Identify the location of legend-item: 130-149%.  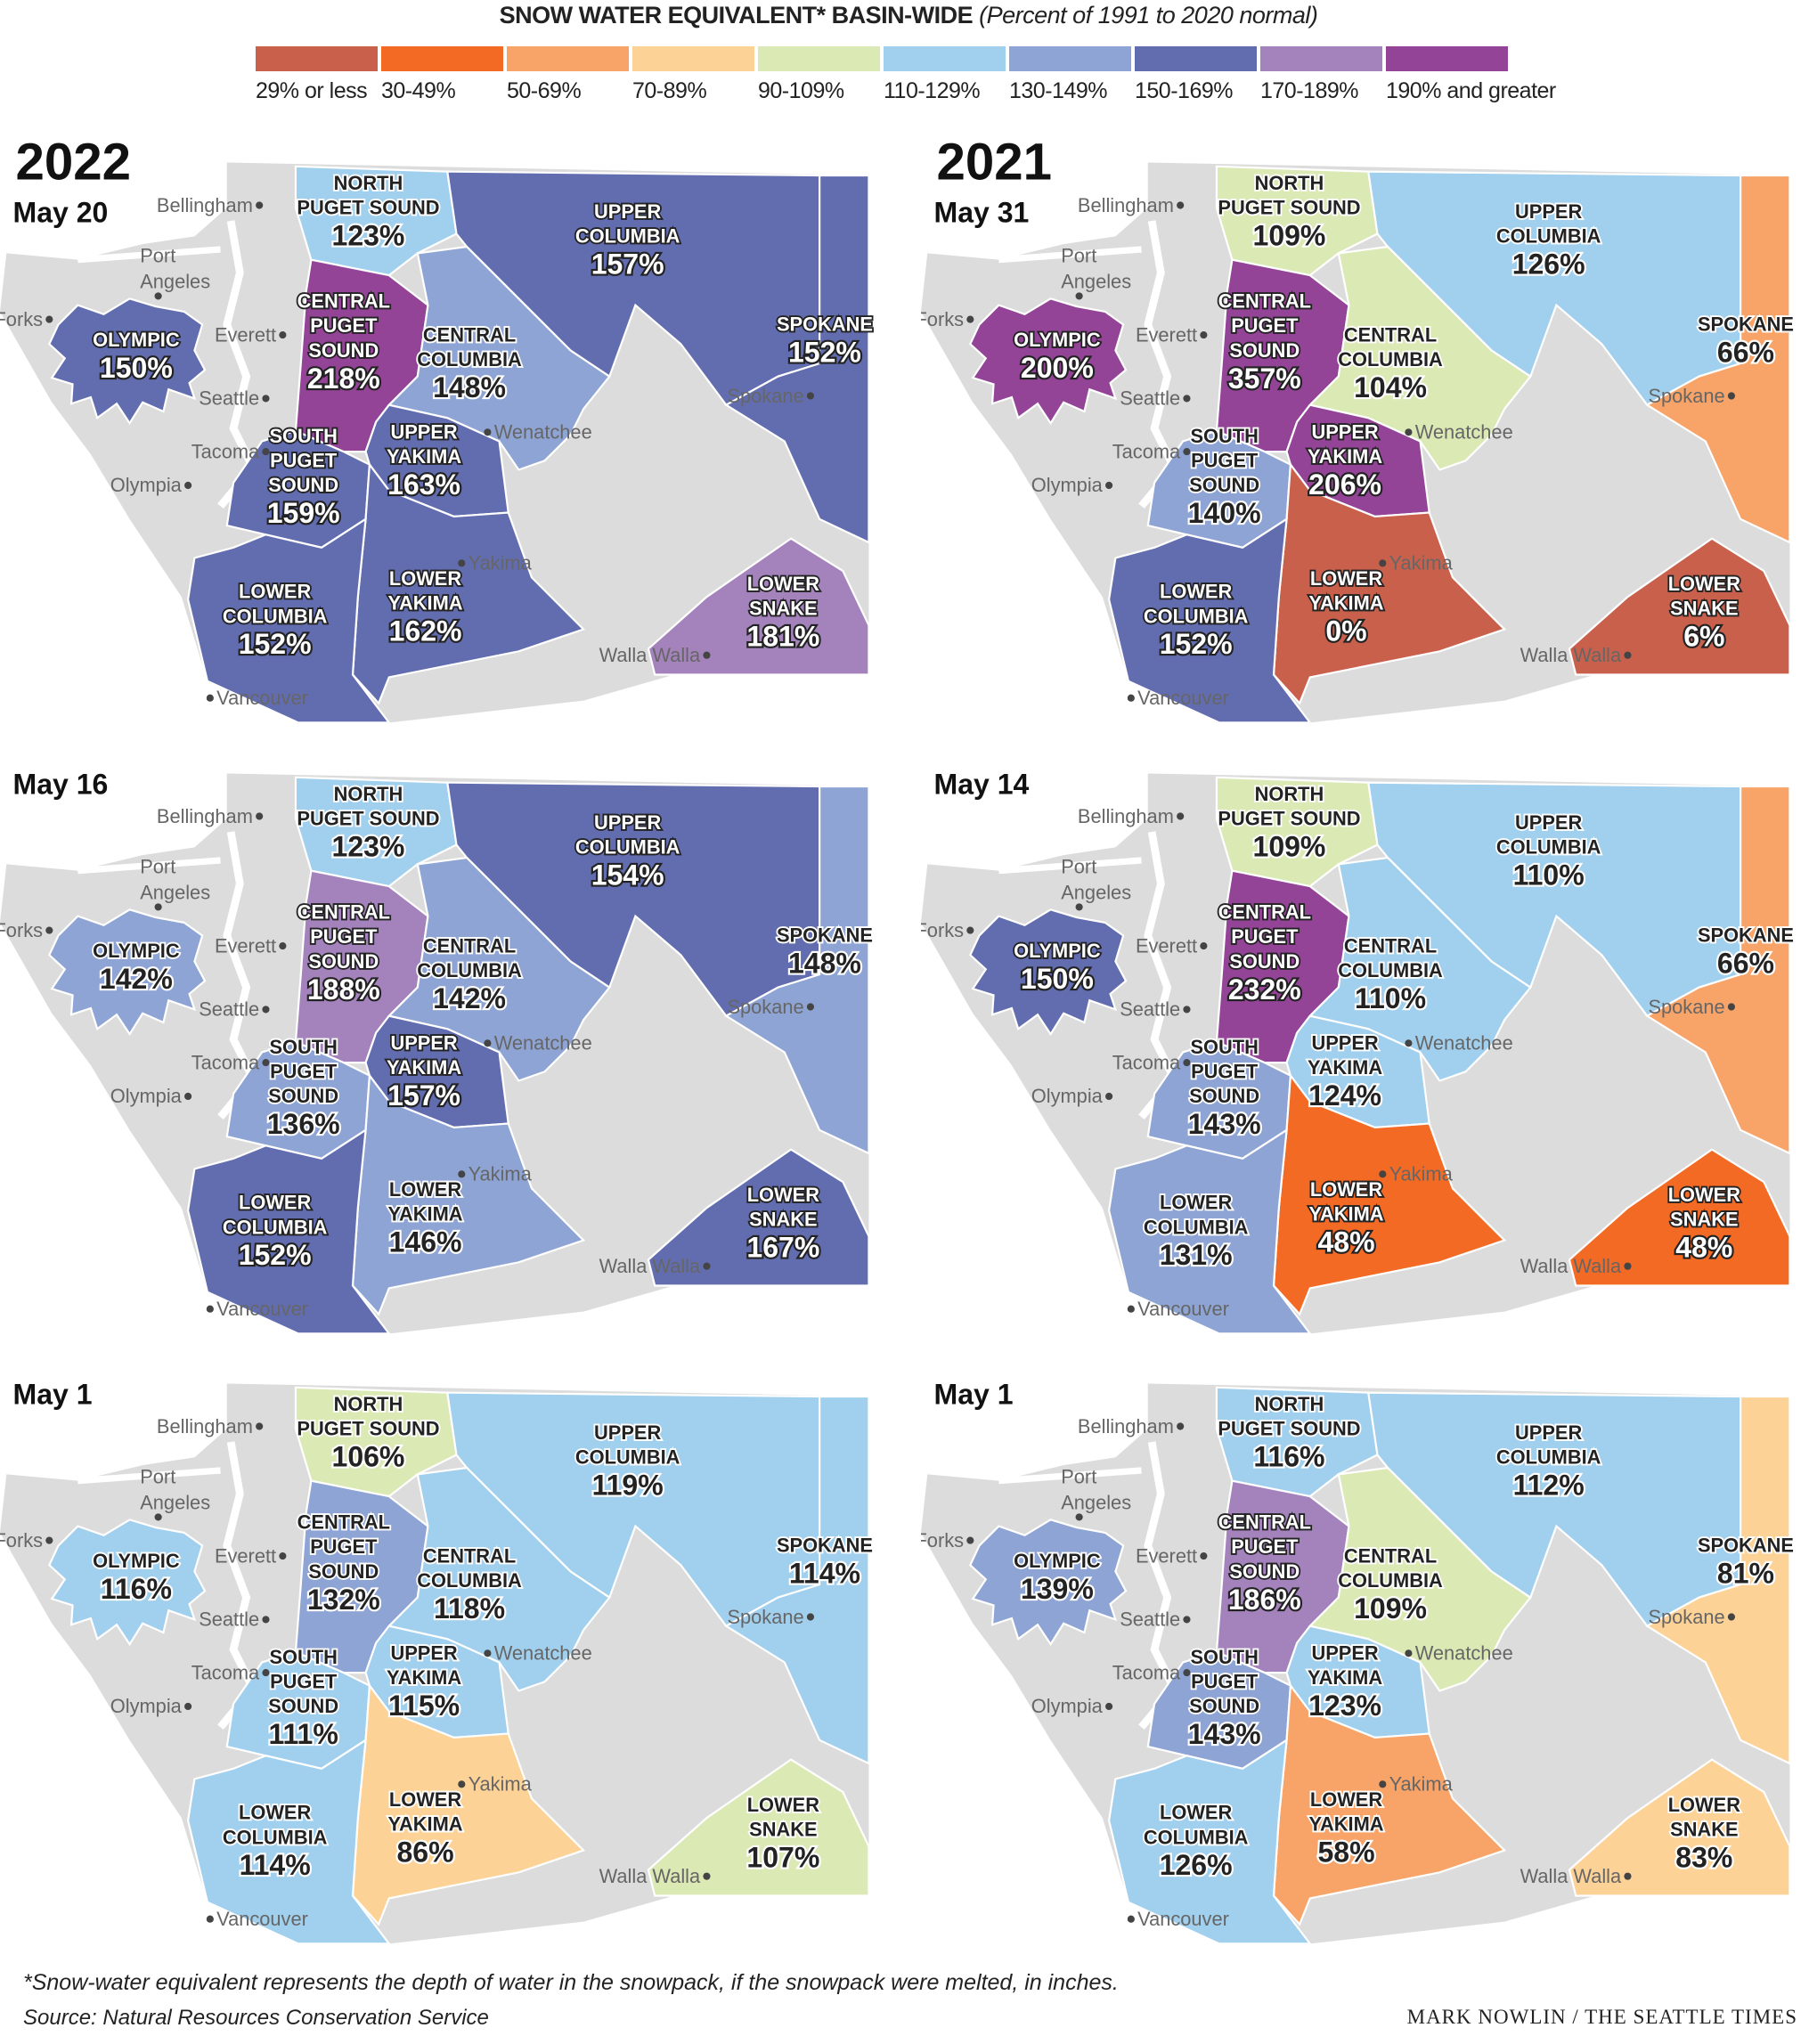
(1070, 75).